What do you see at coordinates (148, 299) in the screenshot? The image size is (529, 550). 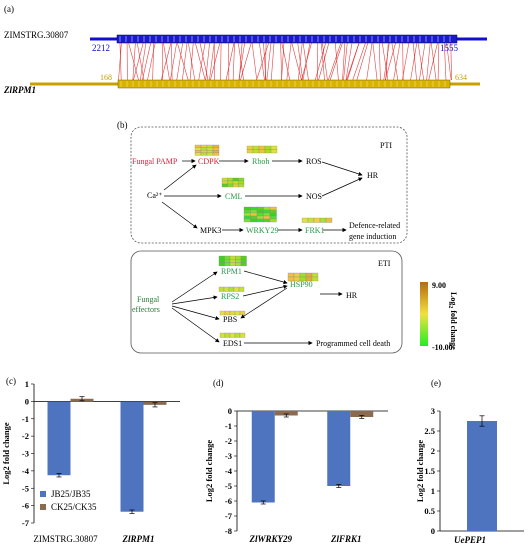 I see `fungal-effectors-line1: Fungal` at bounding box center [148, 299].